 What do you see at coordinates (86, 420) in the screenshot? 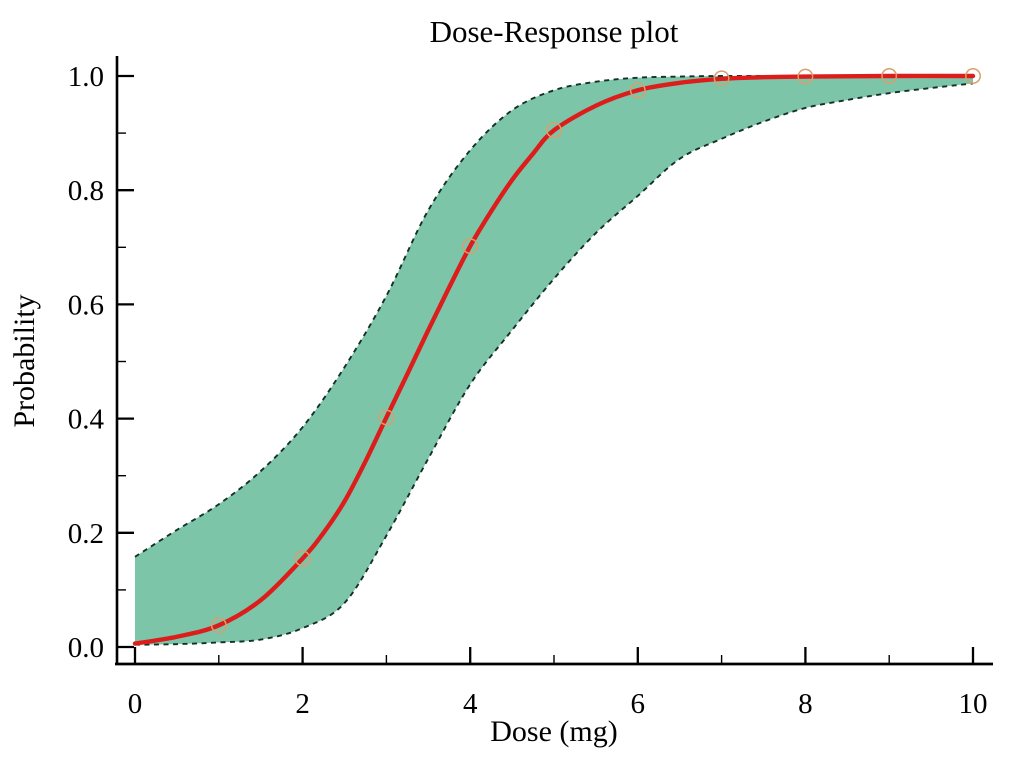
I see `y-tick-label: 0.4` at bounding box center [86, 420].